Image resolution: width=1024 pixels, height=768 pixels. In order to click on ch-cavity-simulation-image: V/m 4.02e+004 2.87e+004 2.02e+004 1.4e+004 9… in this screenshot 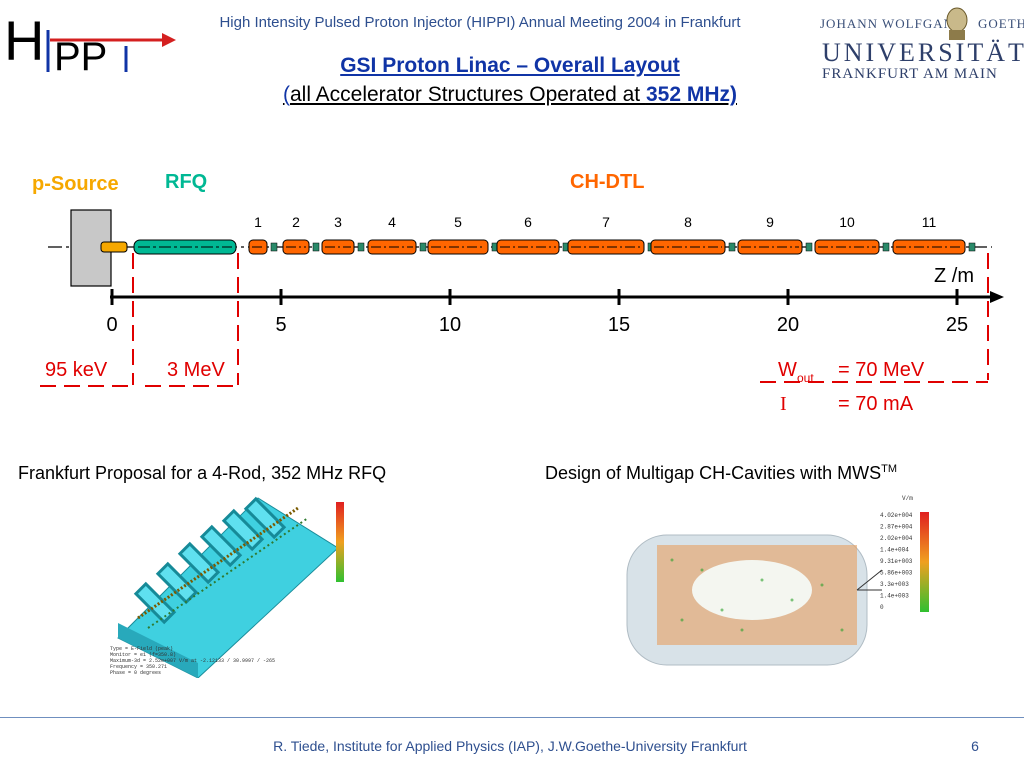, I will do `click(777, 580)`.